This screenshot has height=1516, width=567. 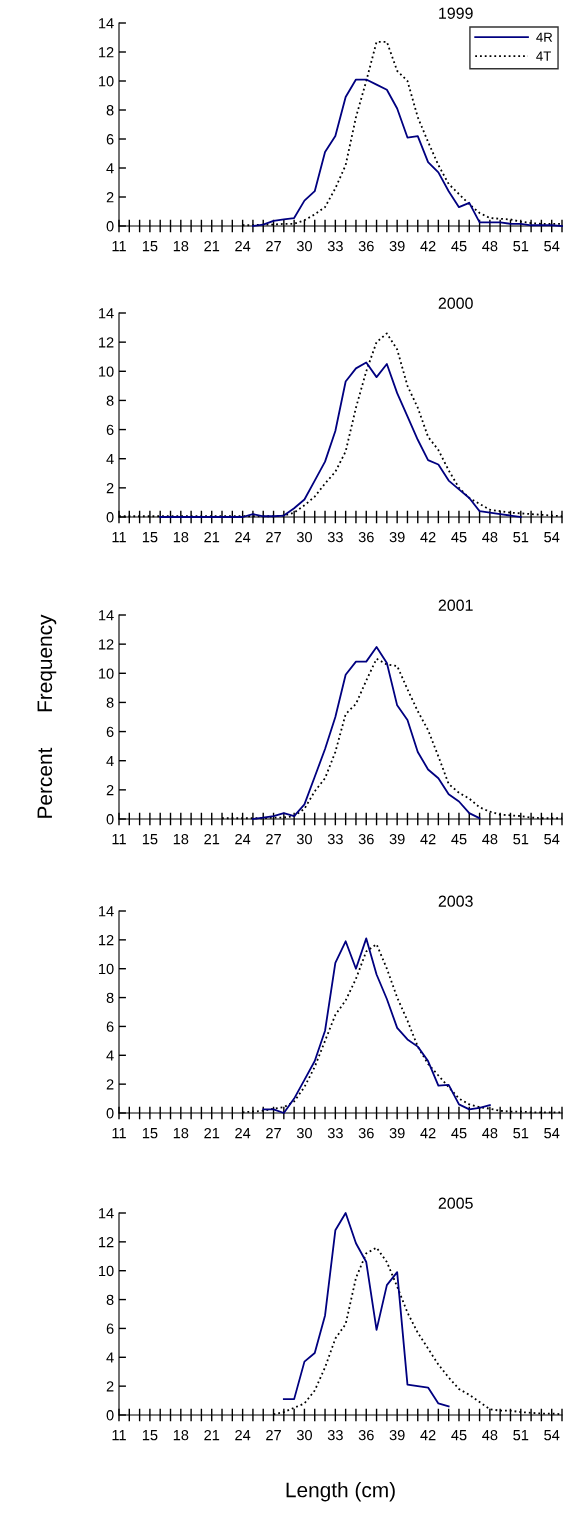 I want to click on legend-label: 4T, so click(x=543, y=56).